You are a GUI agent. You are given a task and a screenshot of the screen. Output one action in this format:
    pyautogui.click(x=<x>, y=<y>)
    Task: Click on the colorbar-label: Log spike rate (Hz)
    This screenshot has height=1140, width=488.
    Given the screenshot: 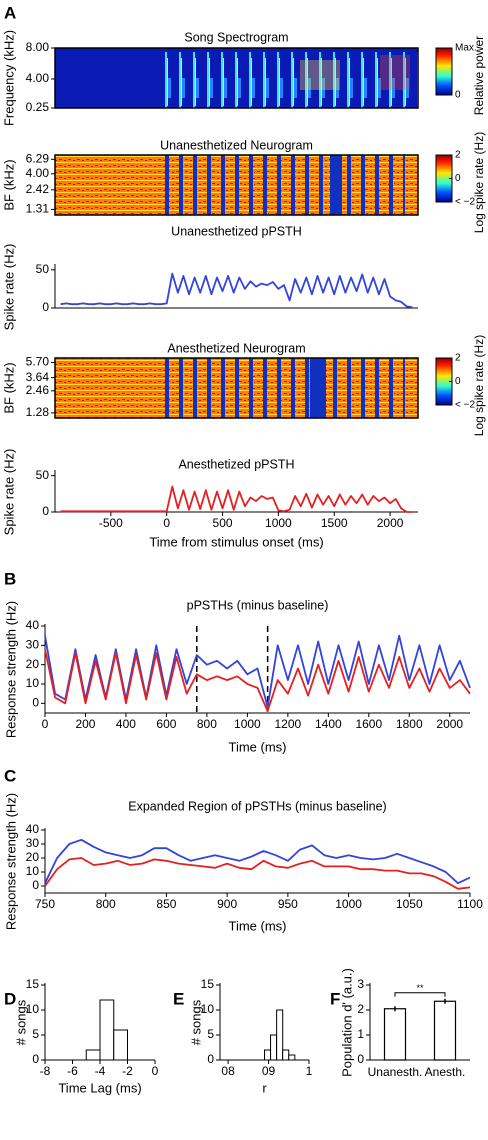 What is the action you would take?
    pyautogui.click(x=479, y=385)
    